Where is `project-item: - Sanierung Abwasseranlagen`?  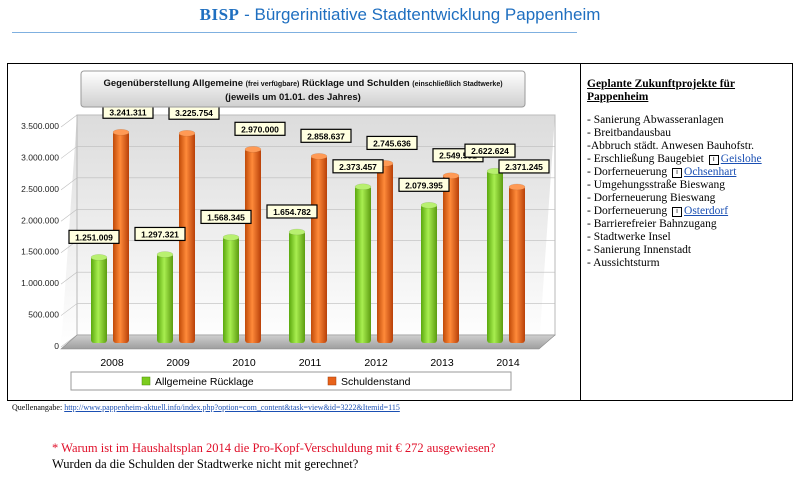 project-item: - Sanierung Abwasseranlagen is located at coordinates (689, 120).